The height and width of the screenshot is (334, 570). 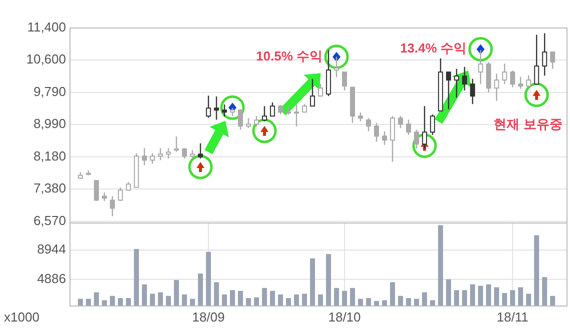 What do you see at coordinates (512, 316) in the screenshot?
I see `x-tick-label: 18/11` at bounding box center [512, 316].